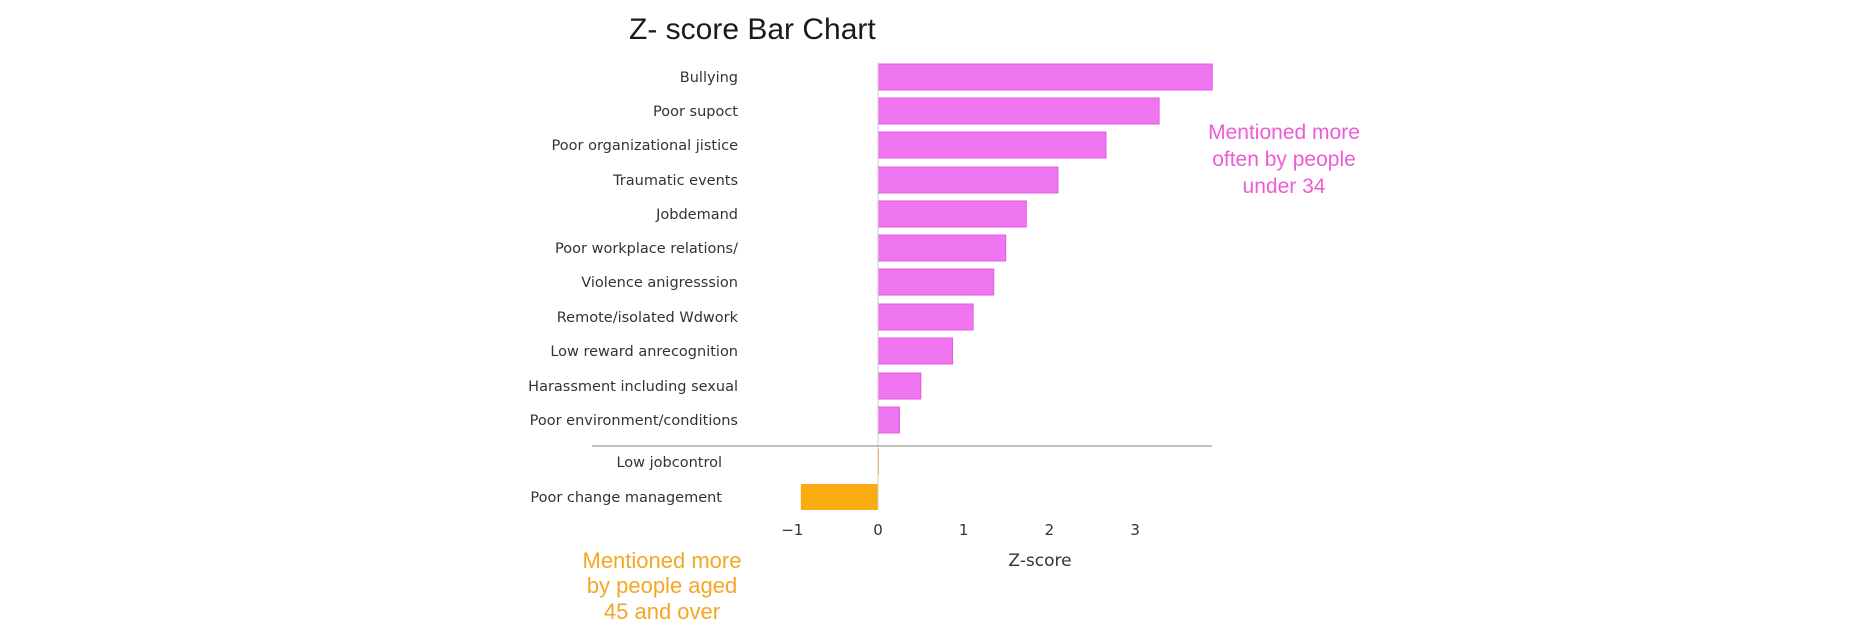 This screenshot has height=625, width=1875. I want to click on annotation-under-34: Mentioned more often by people under 34, so click(1284, 159).